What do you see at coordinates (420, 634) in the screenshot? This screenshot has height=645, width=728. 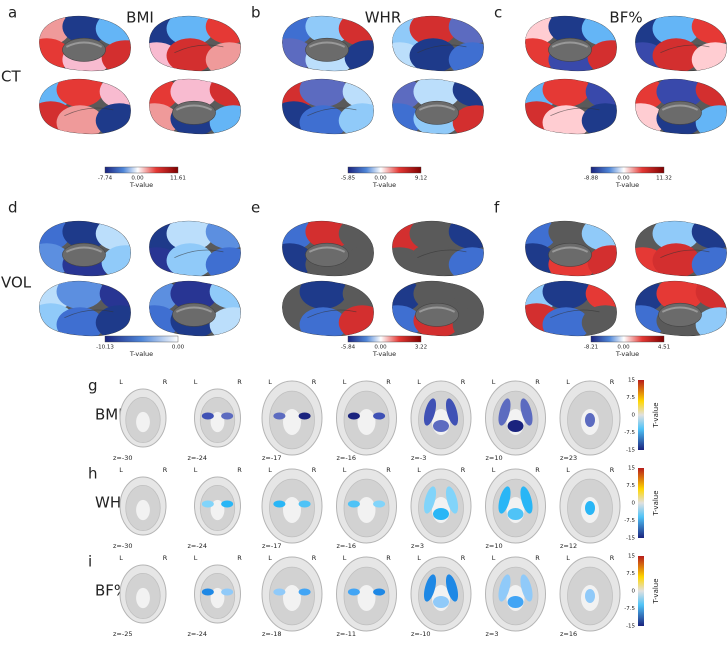 I see `slice-z-label: z=-10` at bounding box center [420, 634].